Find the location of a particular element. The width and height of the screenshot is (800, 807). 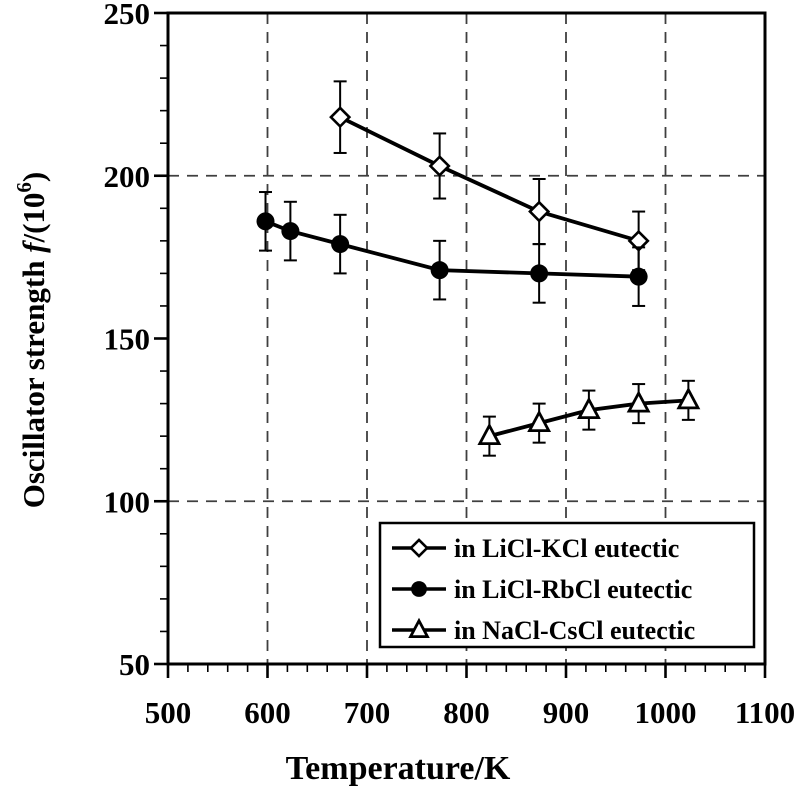

y-tick-label: 250 is located at coordinates (127, 15).